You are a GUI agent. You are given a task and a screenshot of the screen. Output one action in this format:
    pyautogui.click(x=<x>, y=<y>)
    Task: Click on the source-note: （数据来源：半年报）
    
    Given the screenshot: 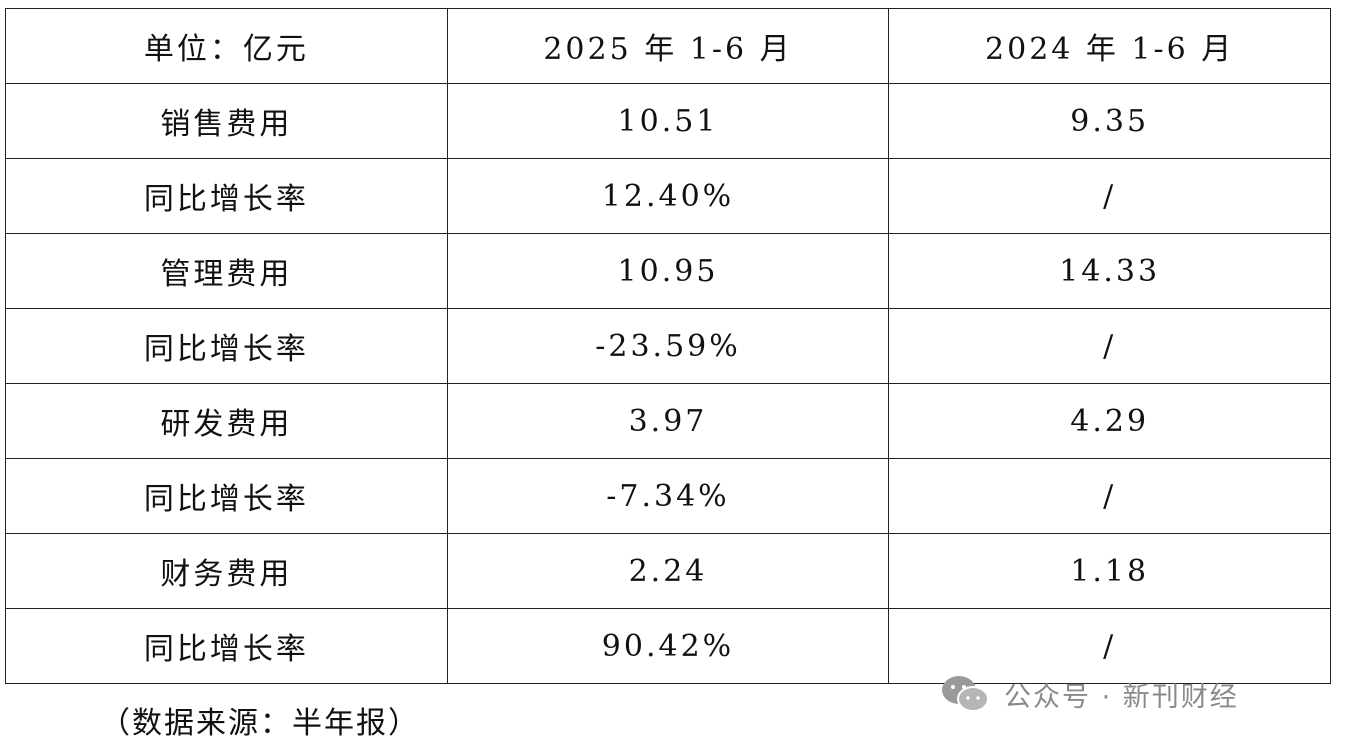 What is the action you would take?
    pyautogui.click(x=260, y=723)
    